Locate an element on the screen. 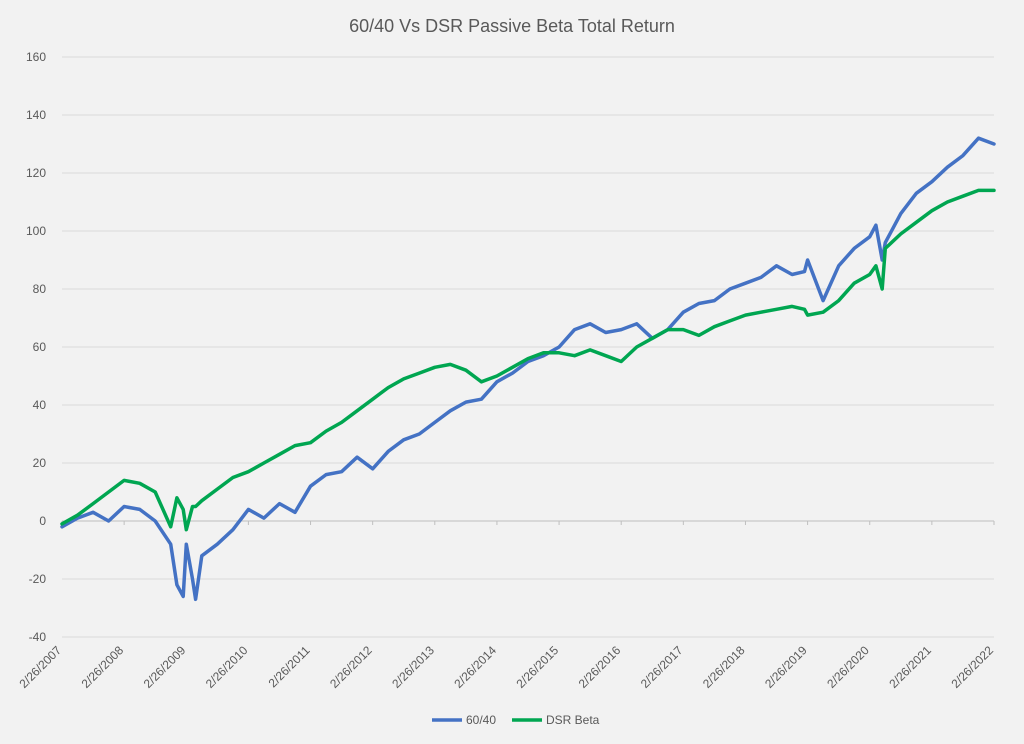 The image size is (1024, 744). y-tick-label: 100 is located at coordinates (36, 231).